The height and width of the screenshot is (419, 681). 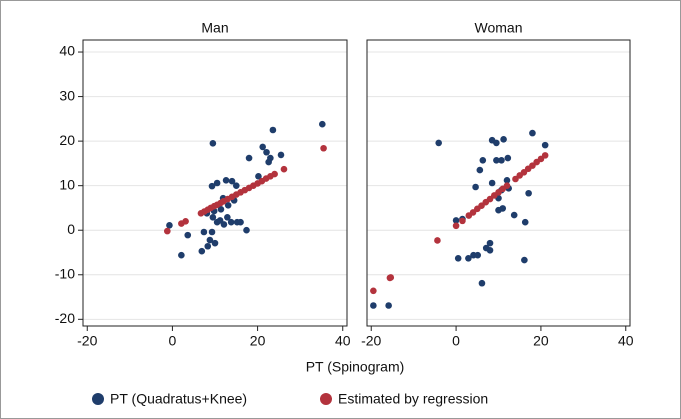 I want to click on x-axis-label: PT (Spinogram), so click(x=355, y=367).